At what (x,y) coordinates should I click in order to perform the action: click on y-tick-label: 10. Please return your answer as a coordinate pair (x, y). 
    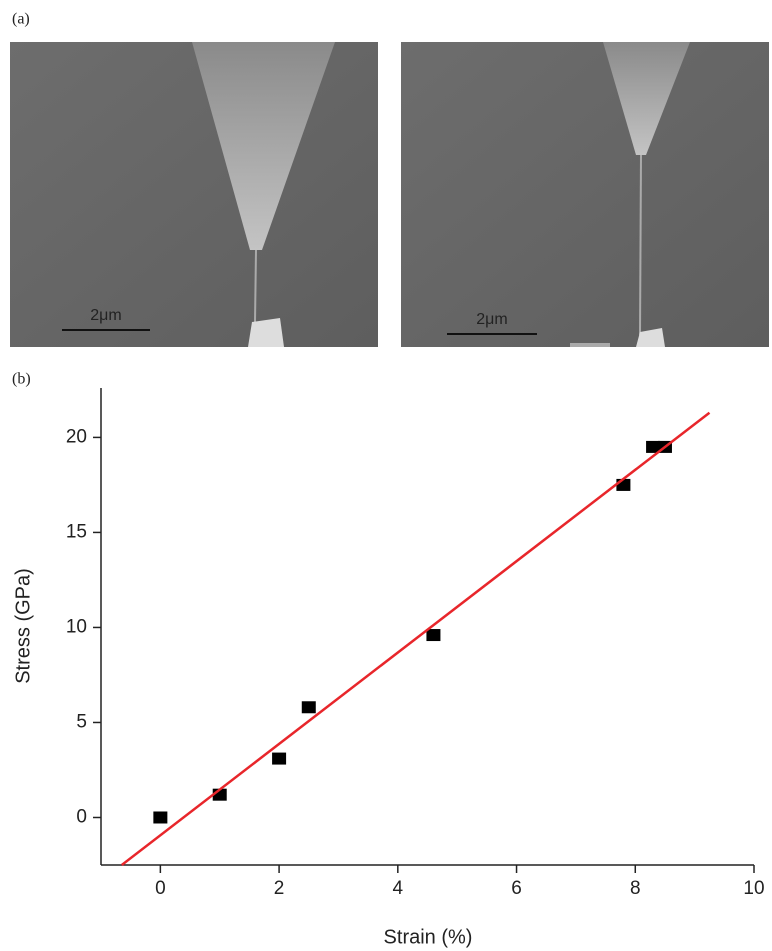
    Looking at the image, I should click on (76, 626).